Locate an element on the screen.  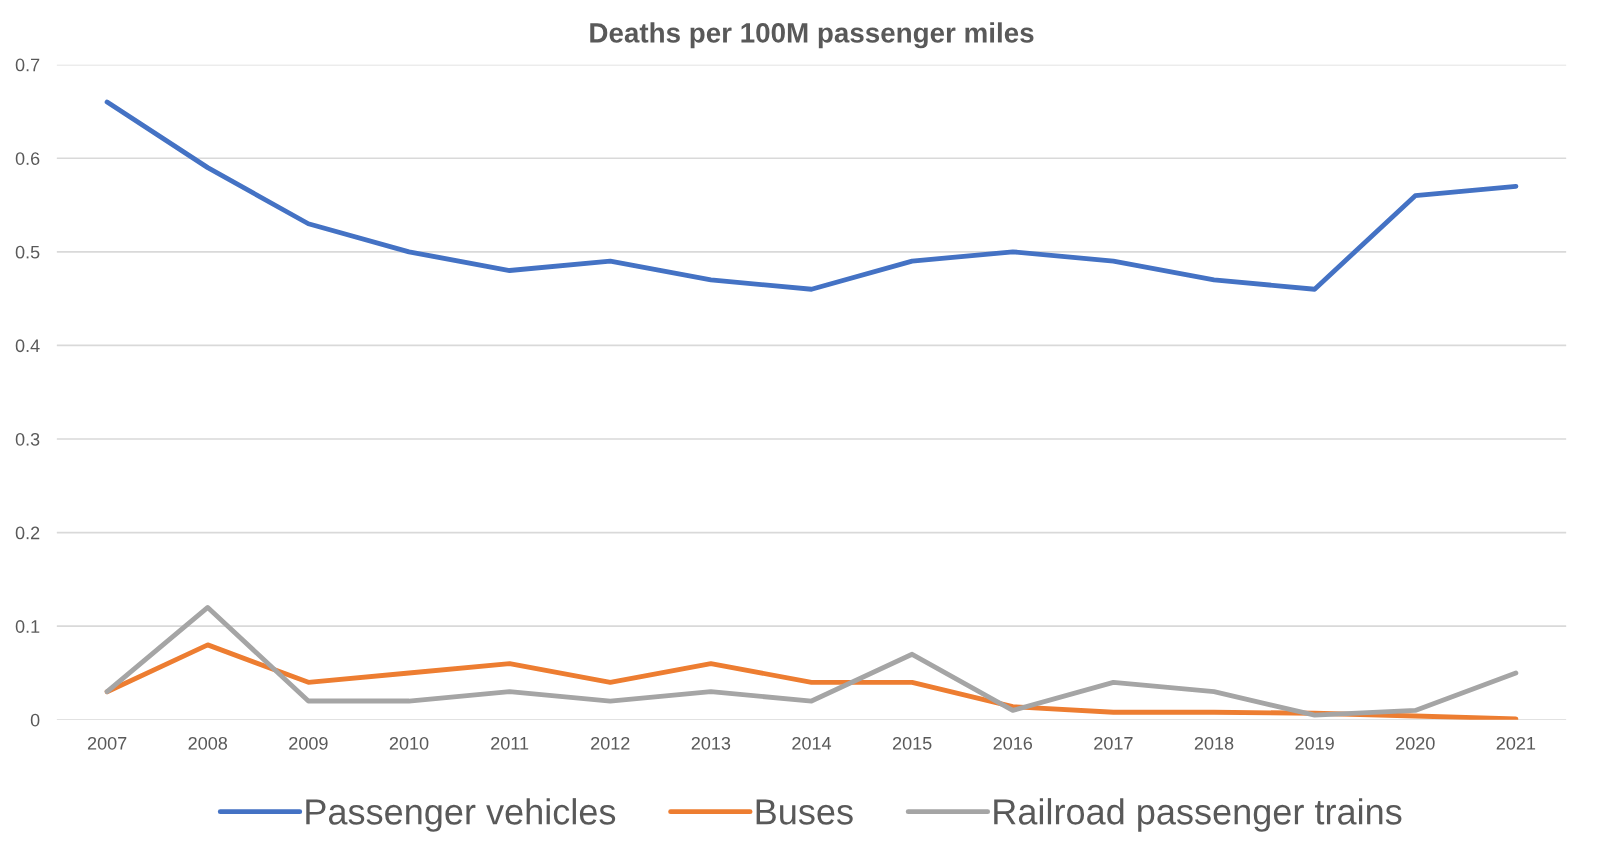
x-tick-label: 2007 is located at coordinates (107, 743).